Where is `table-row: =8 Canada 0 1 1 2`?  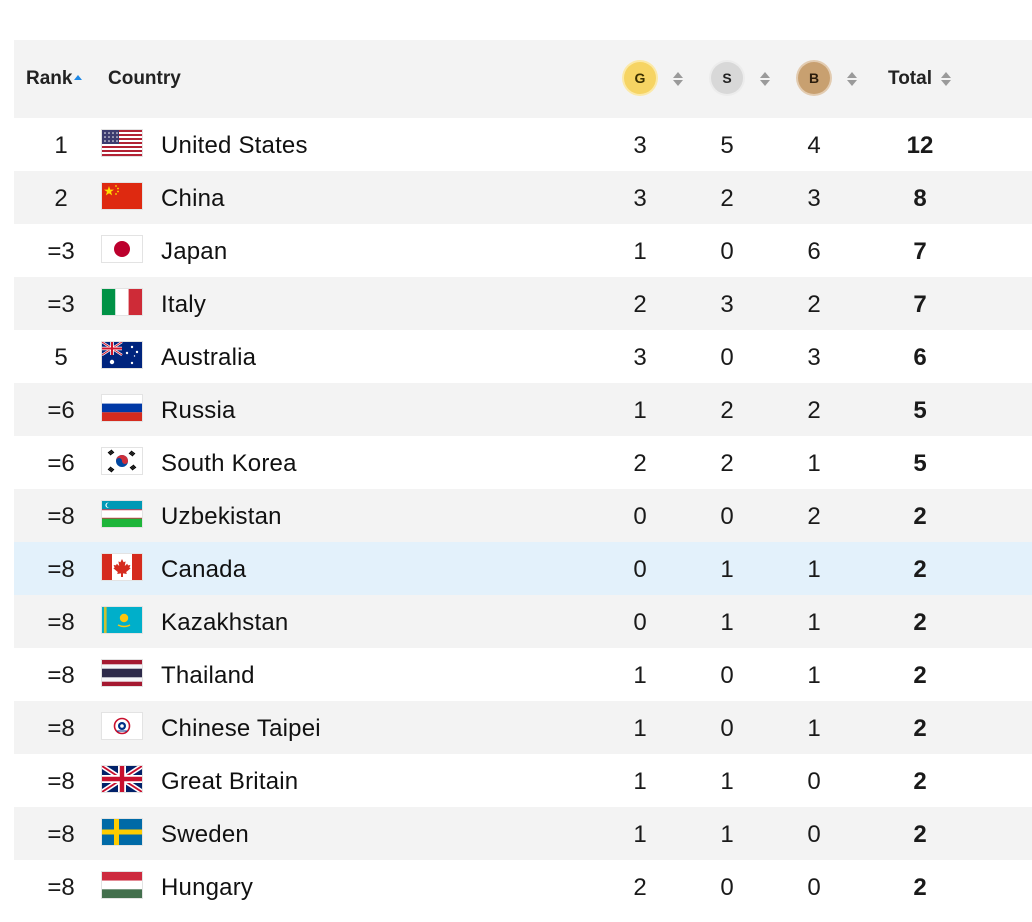 table-row: =8 Canada 0 1 1 2 is located at coordinates (523, 568).